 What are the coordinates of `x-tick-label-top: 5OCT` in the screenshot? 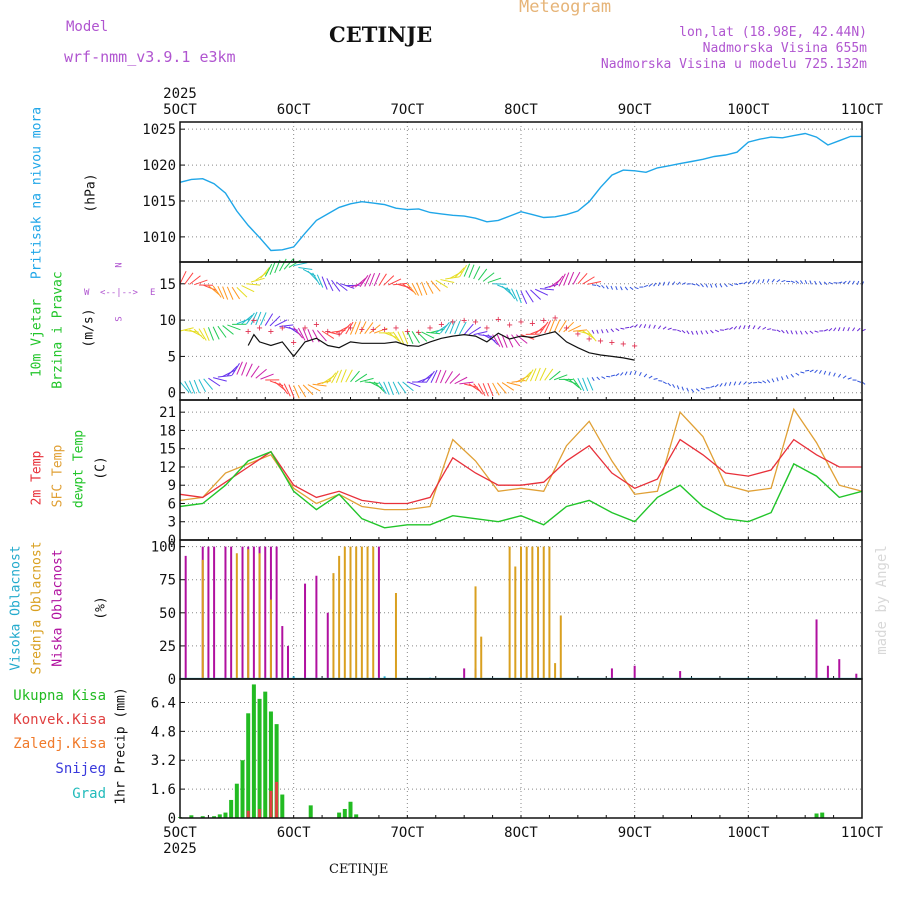 It's located at (180, 110).